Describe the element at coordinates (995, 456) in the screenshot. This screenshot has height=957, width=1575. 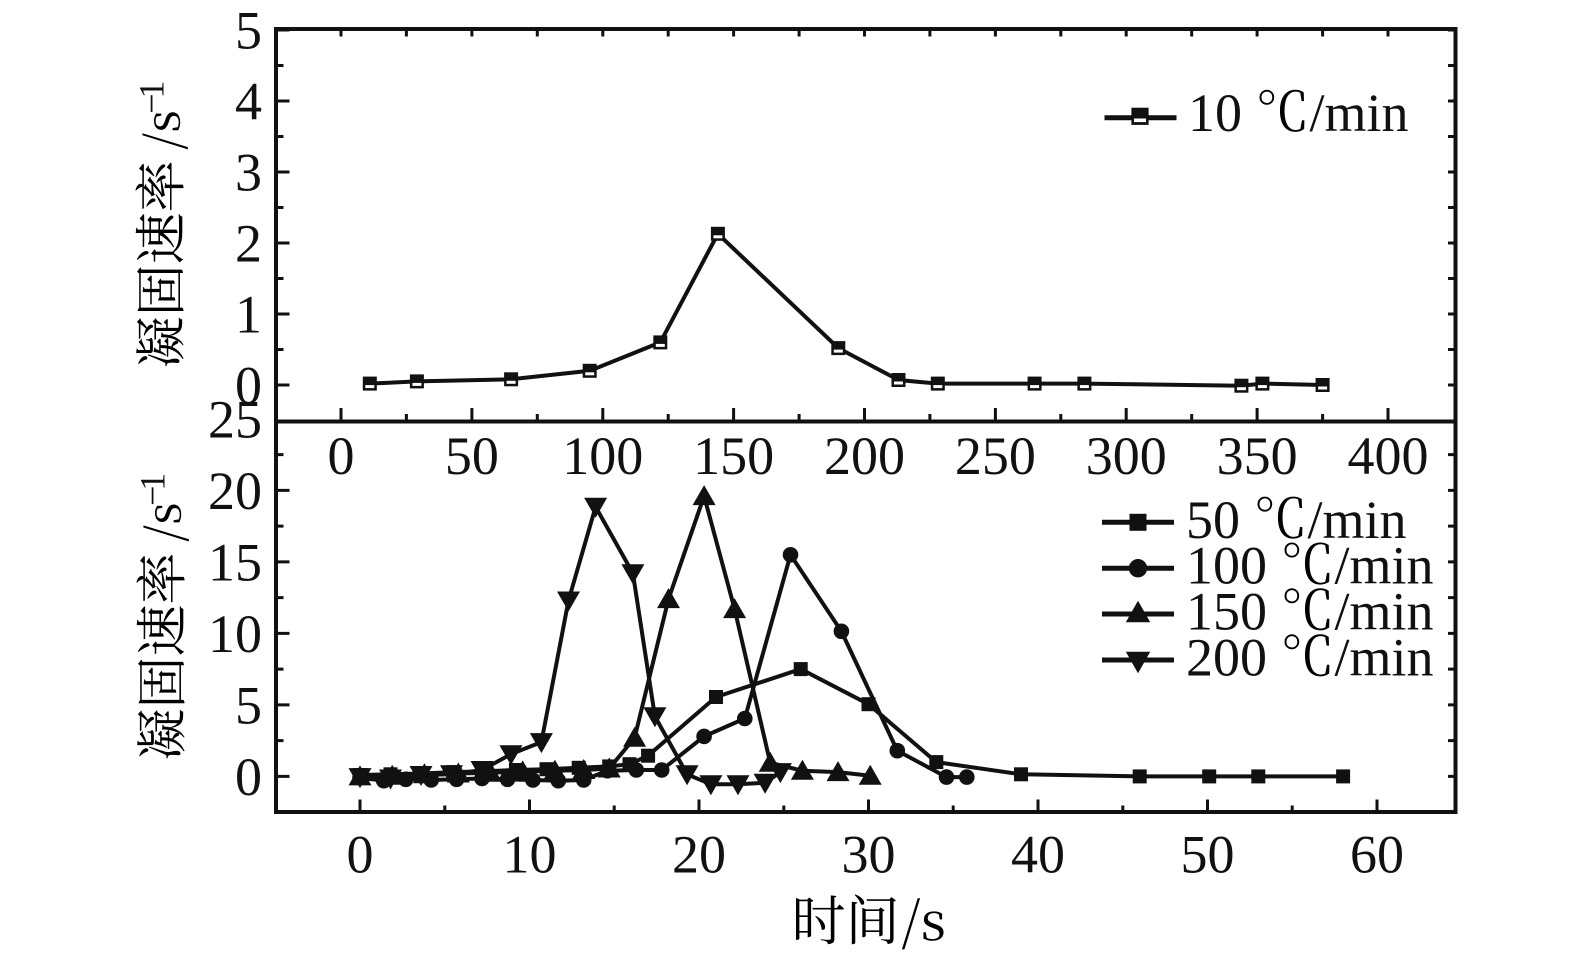
I see `svg-text: 250` at that location.